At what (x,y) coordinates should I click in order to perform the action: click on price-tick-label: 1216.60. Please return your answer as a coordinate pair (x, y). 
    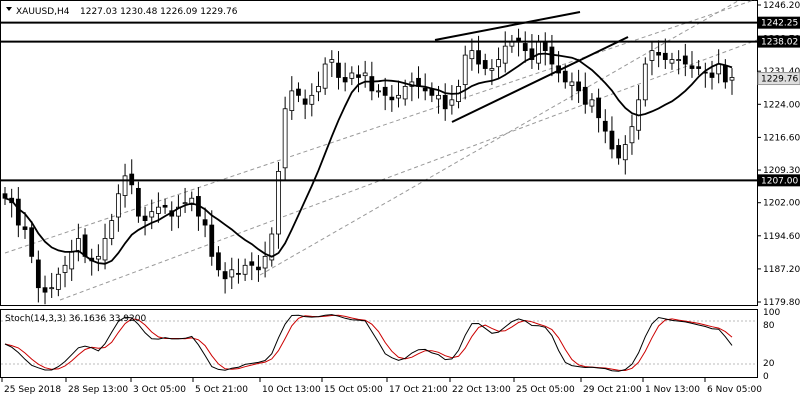
    Looking at the image, I should click on (781, 138).